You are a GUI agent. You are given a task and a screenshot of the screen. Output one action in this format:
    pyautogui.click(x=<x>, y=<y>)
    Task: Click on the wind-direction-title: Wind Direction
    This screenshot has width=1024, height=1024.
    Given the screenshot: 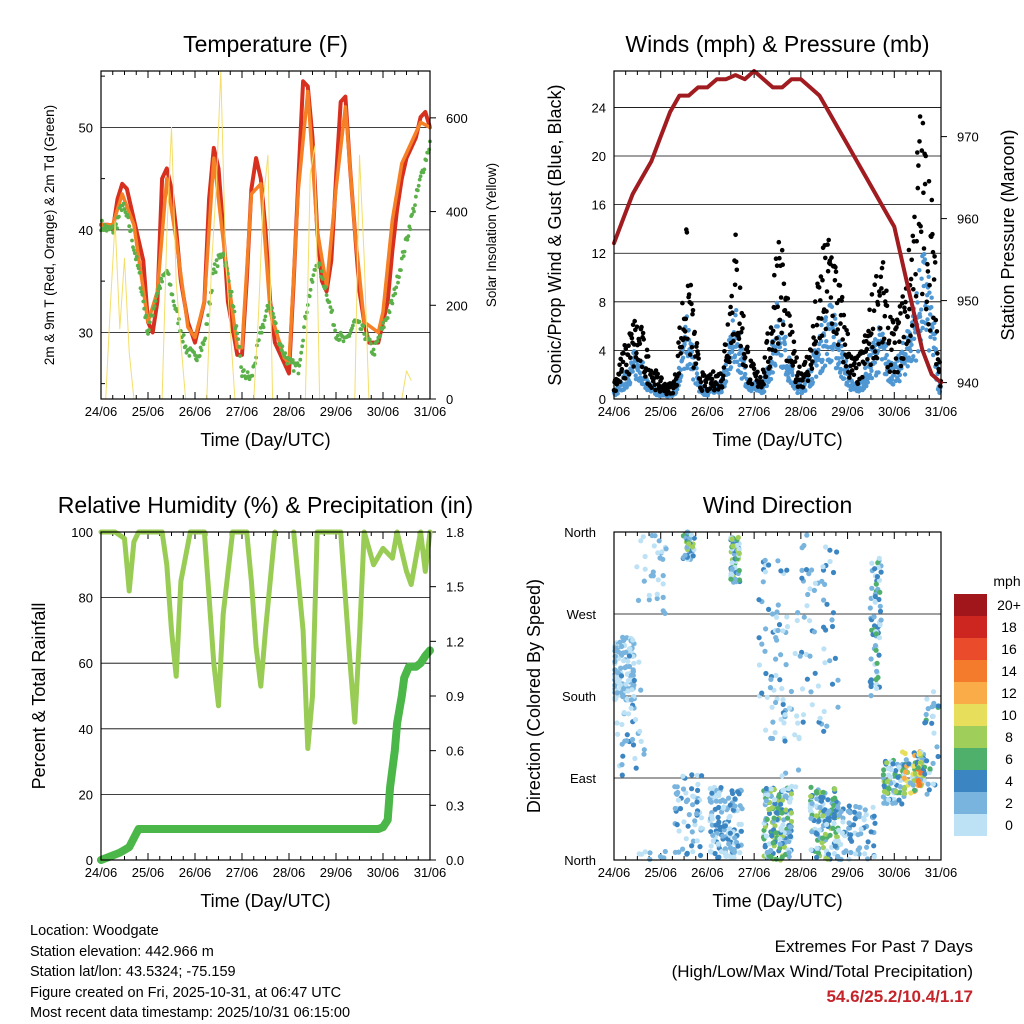 What is the action you would take?
    pyautogui.click(x=778, y=505)
    